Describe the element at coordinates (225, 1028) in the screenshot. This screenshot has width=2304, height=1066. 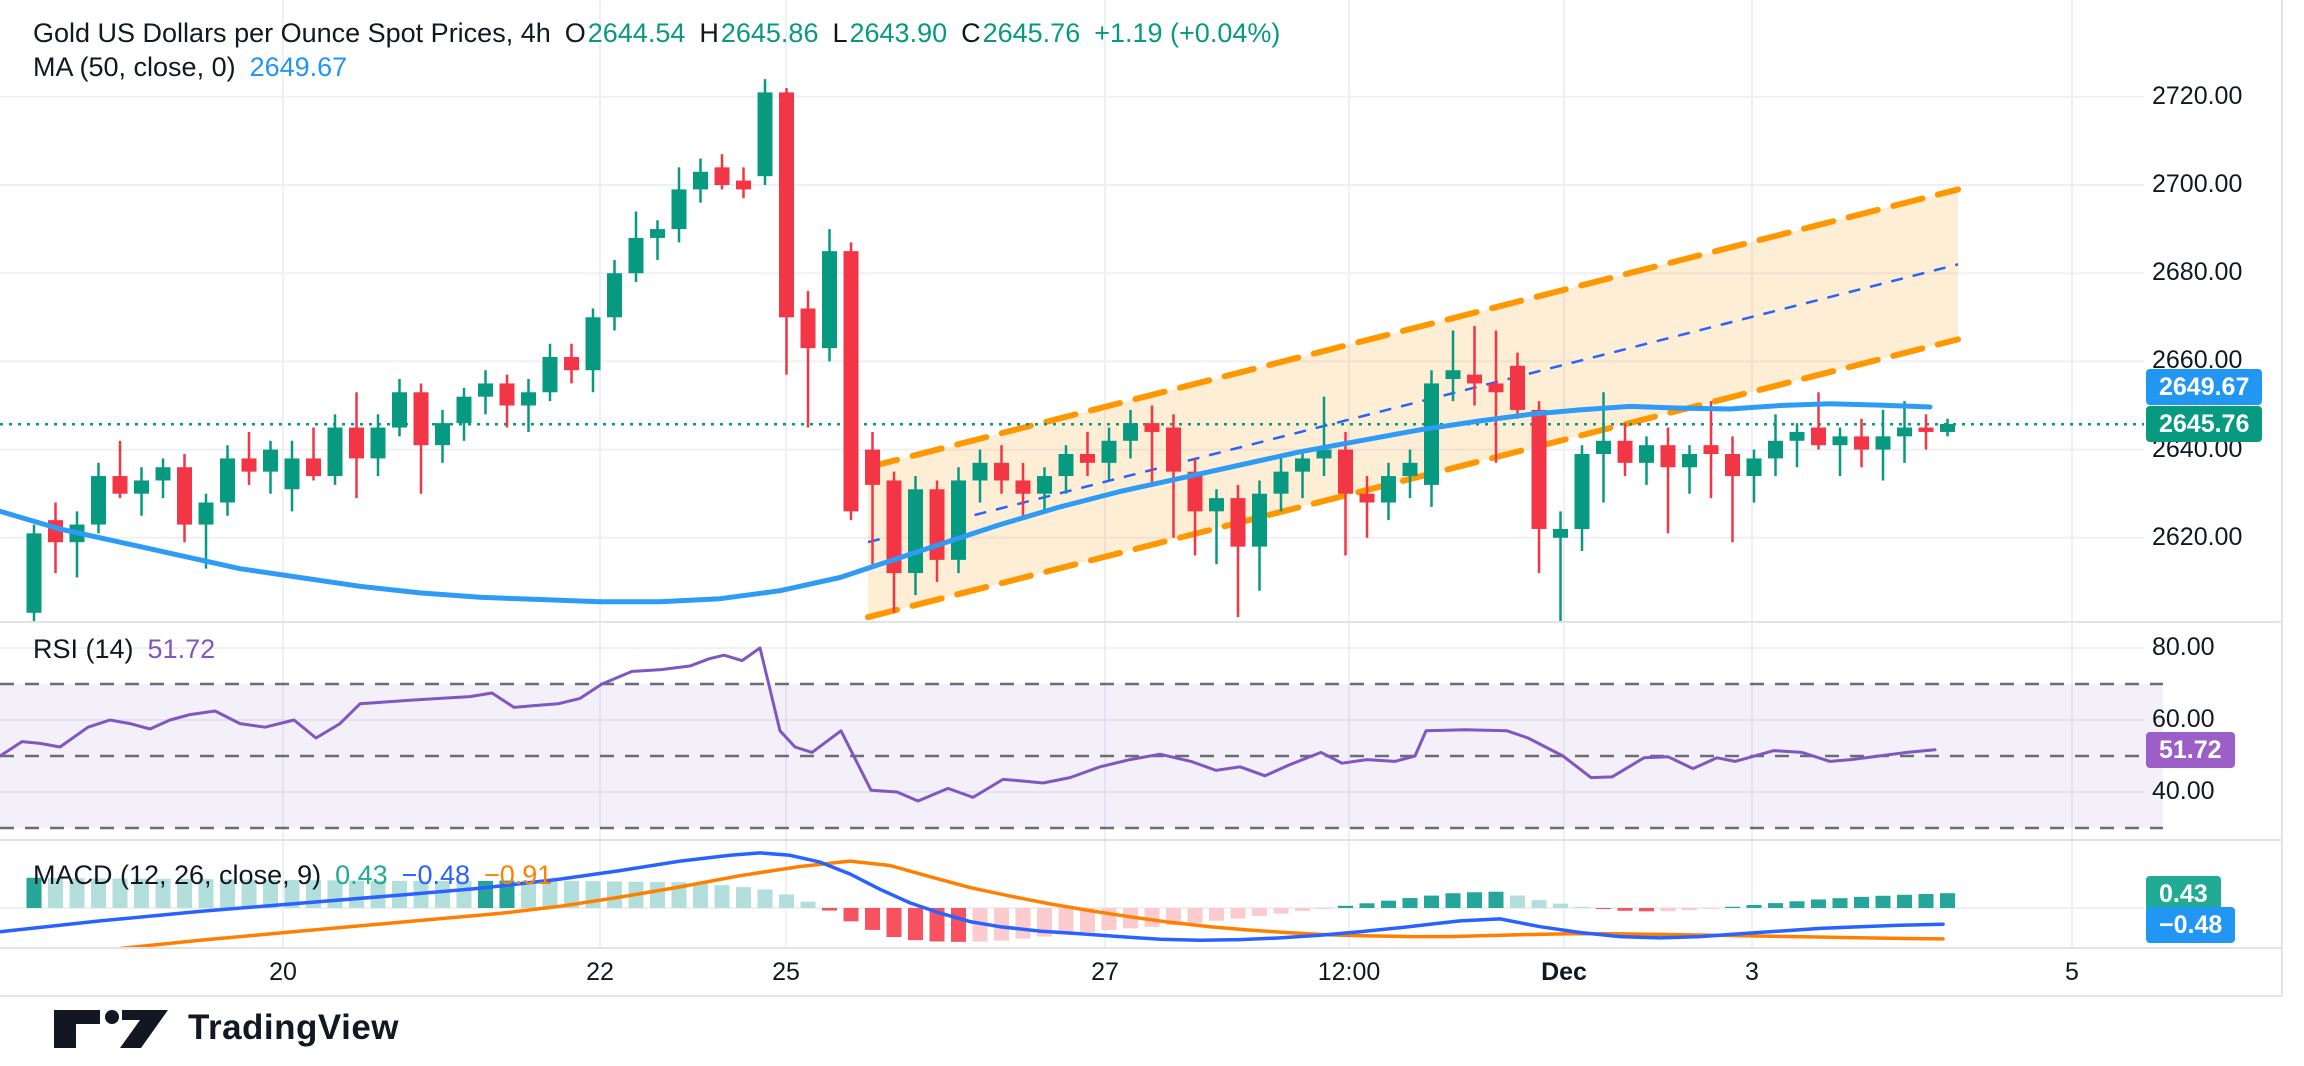
I see `tradingview-branding: TradingView` at that location.